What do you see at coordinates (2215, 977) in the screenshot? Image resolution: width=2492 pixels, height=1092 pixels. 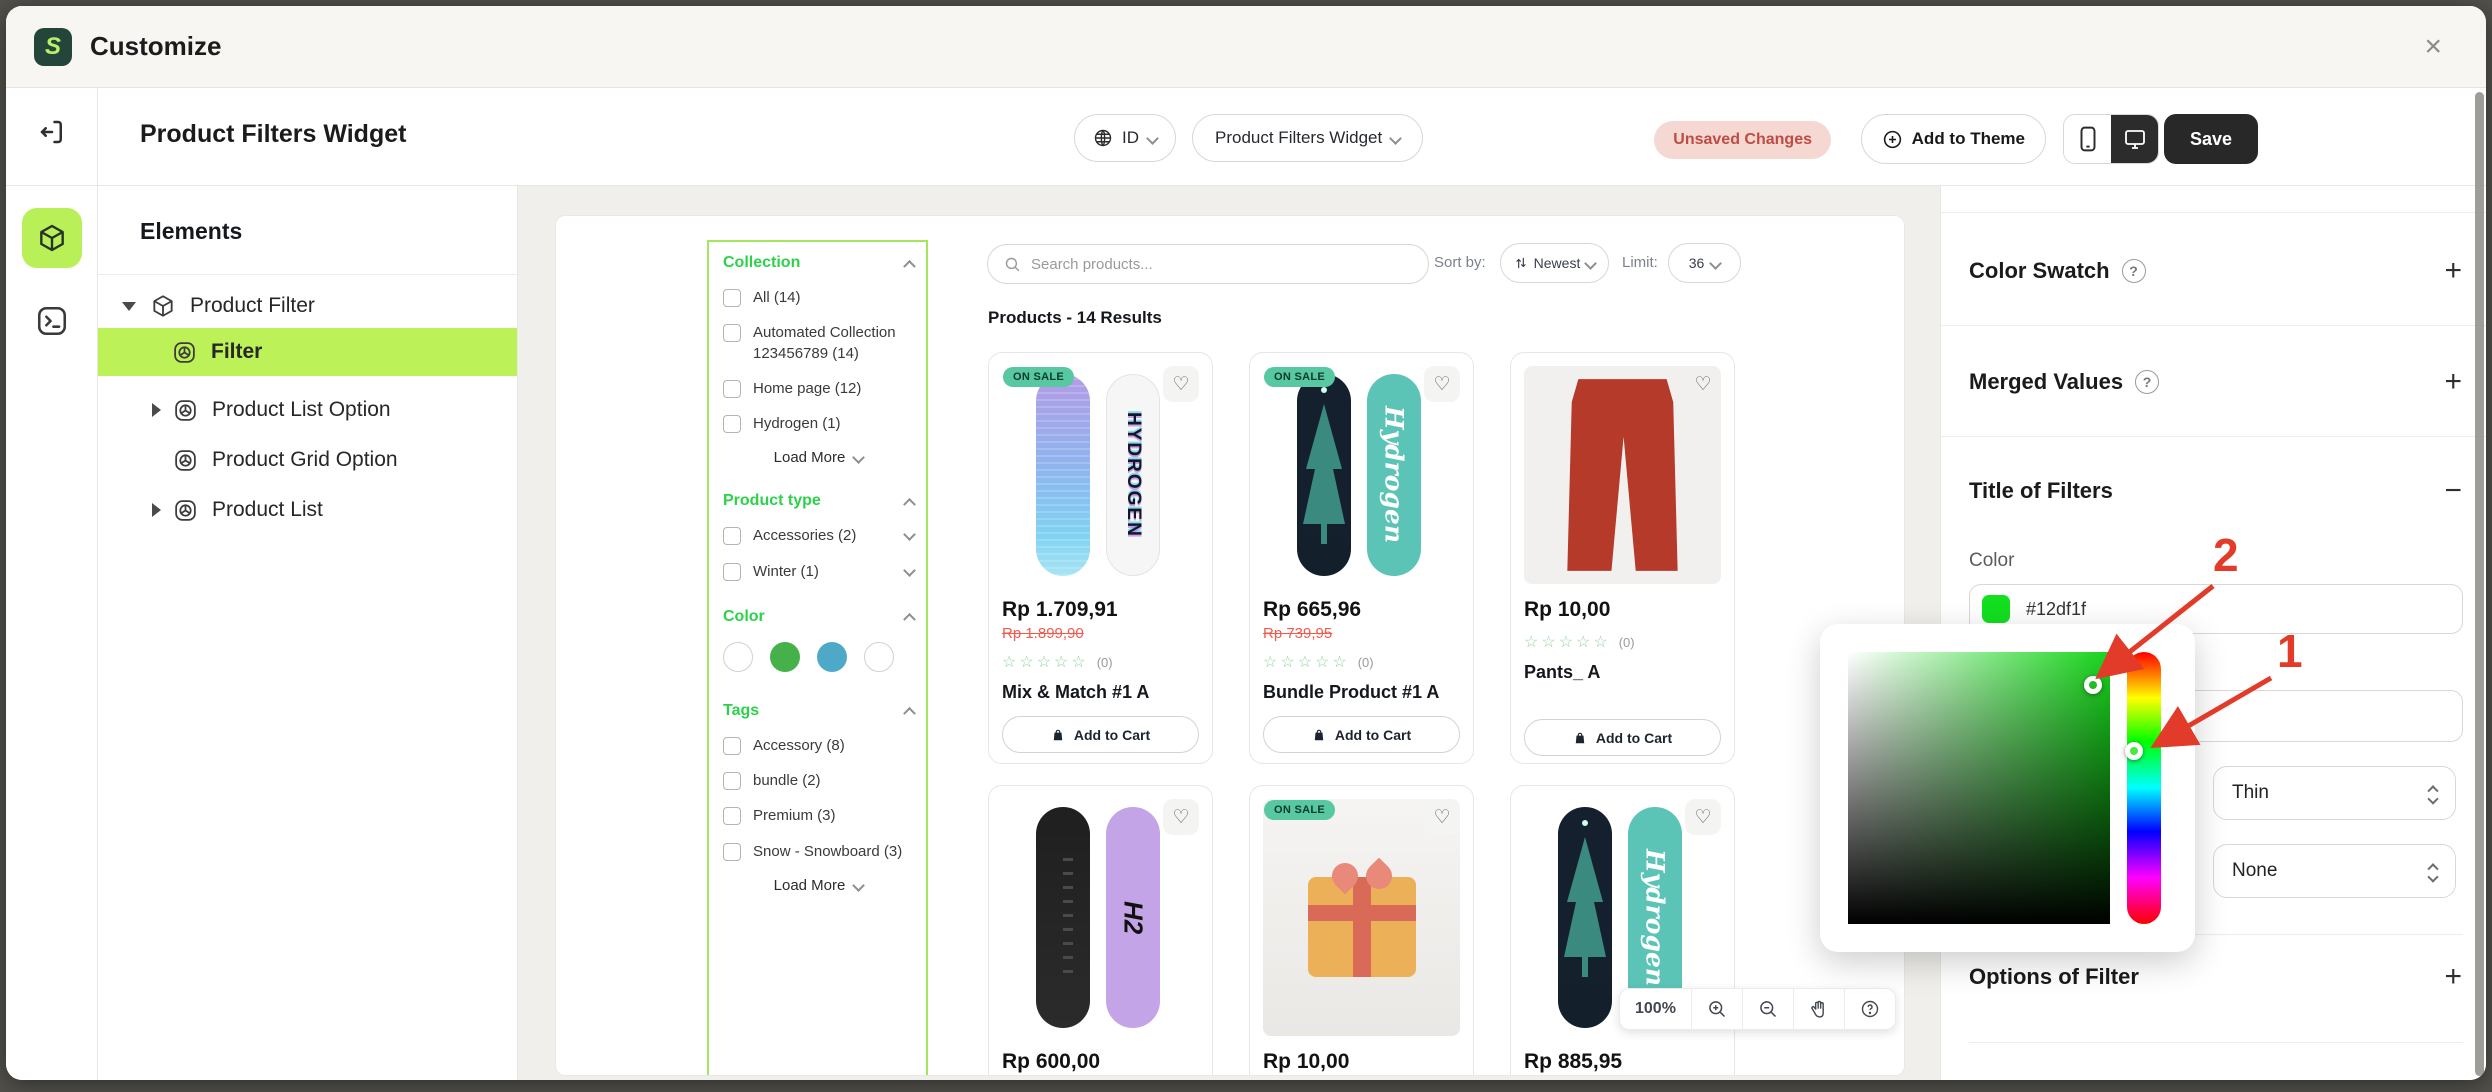 I see `section-options-of-filter: Options of Filter +` at bounding box center [2215, 977].